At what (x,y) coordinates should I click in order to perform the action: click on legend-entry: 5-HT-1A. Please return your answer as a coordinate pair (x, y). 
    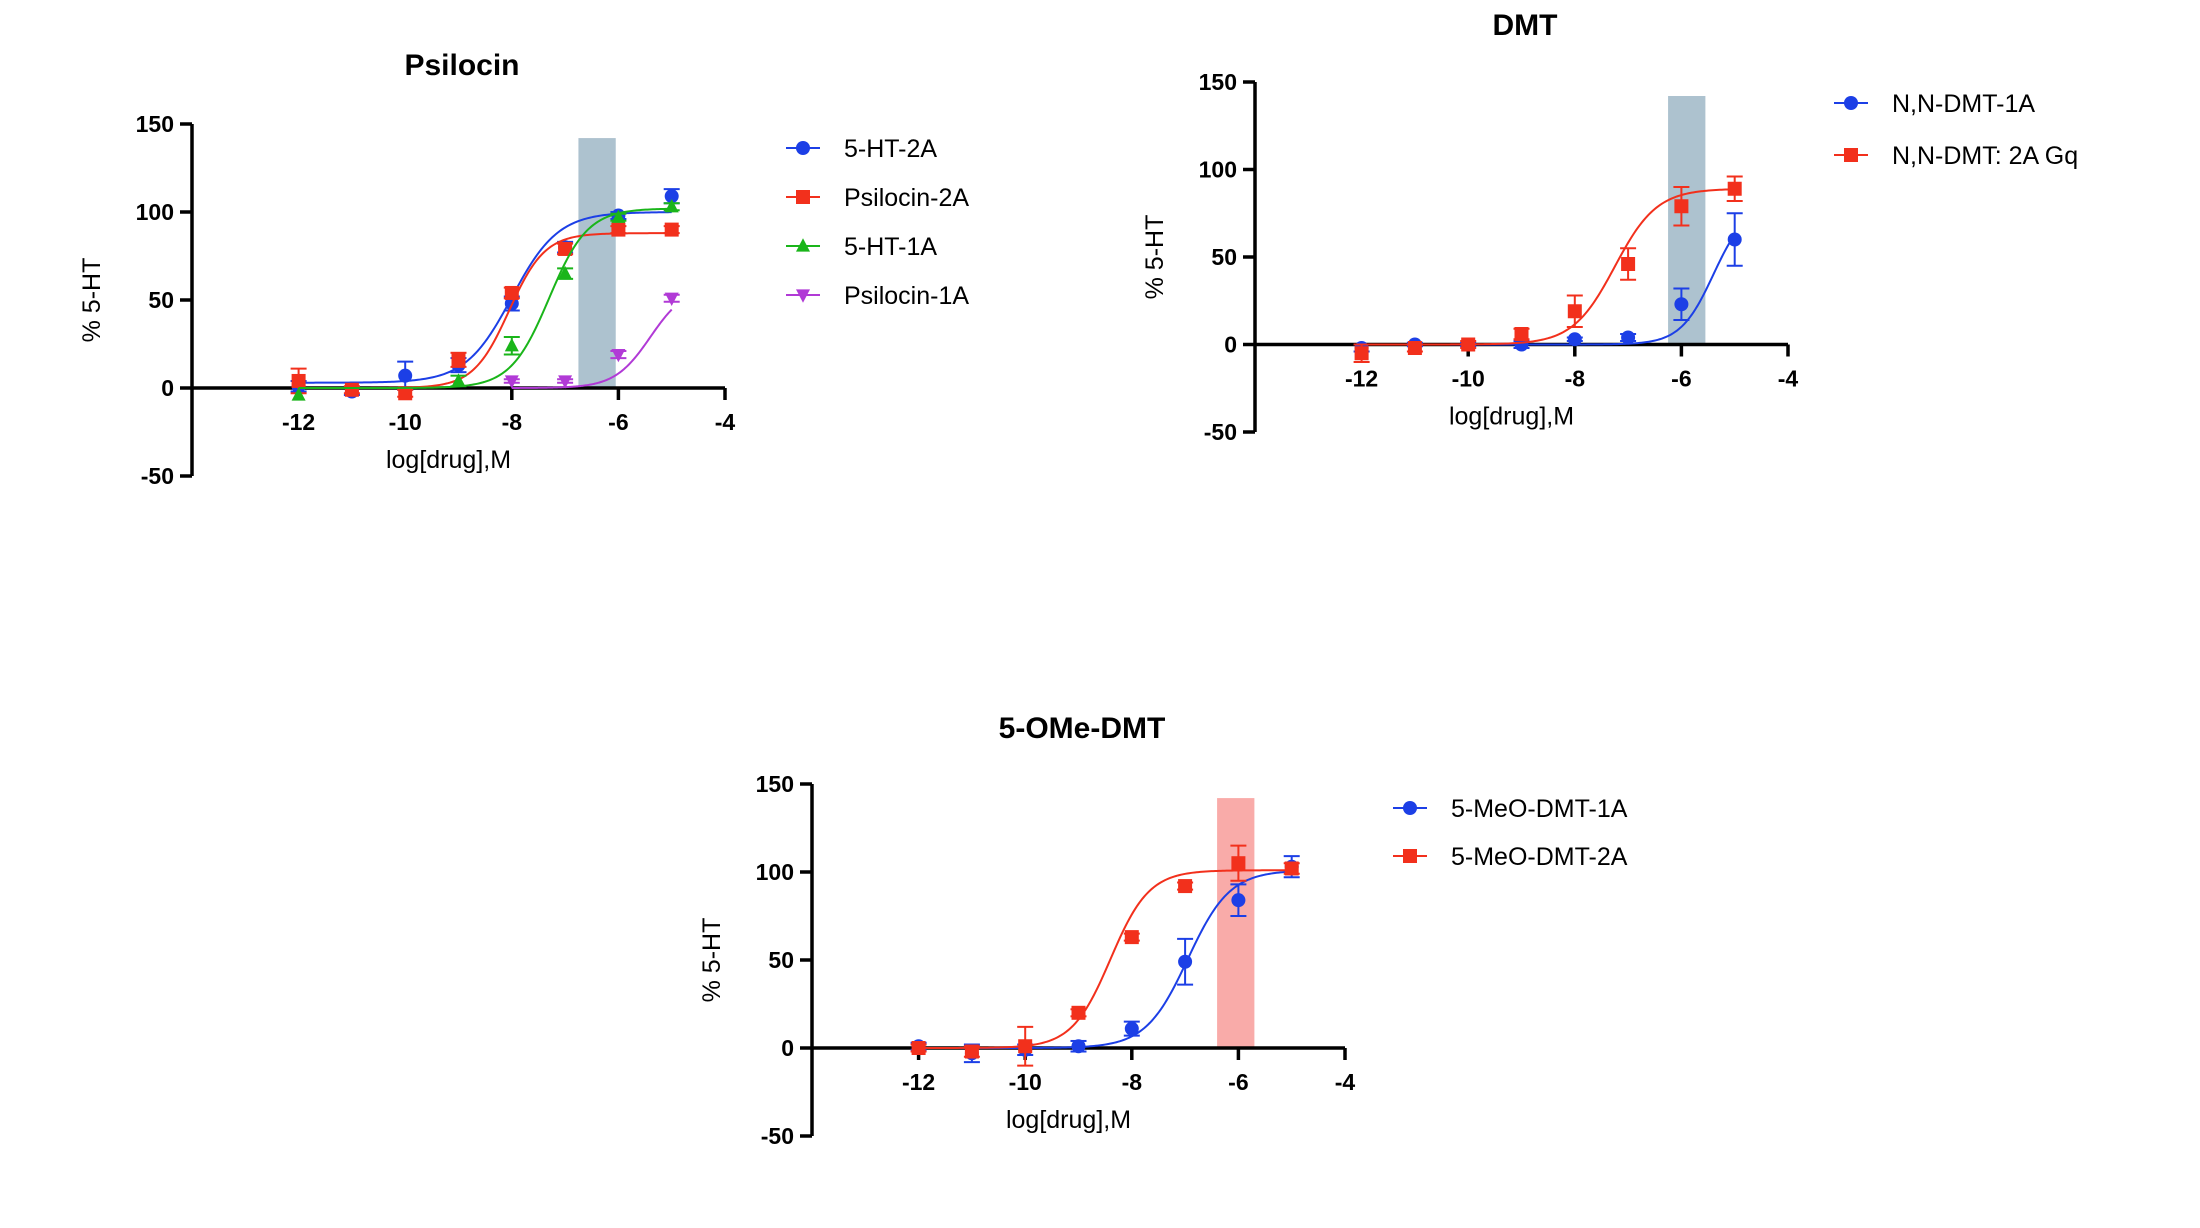
    Looking at the image, I should click on (861, 247).